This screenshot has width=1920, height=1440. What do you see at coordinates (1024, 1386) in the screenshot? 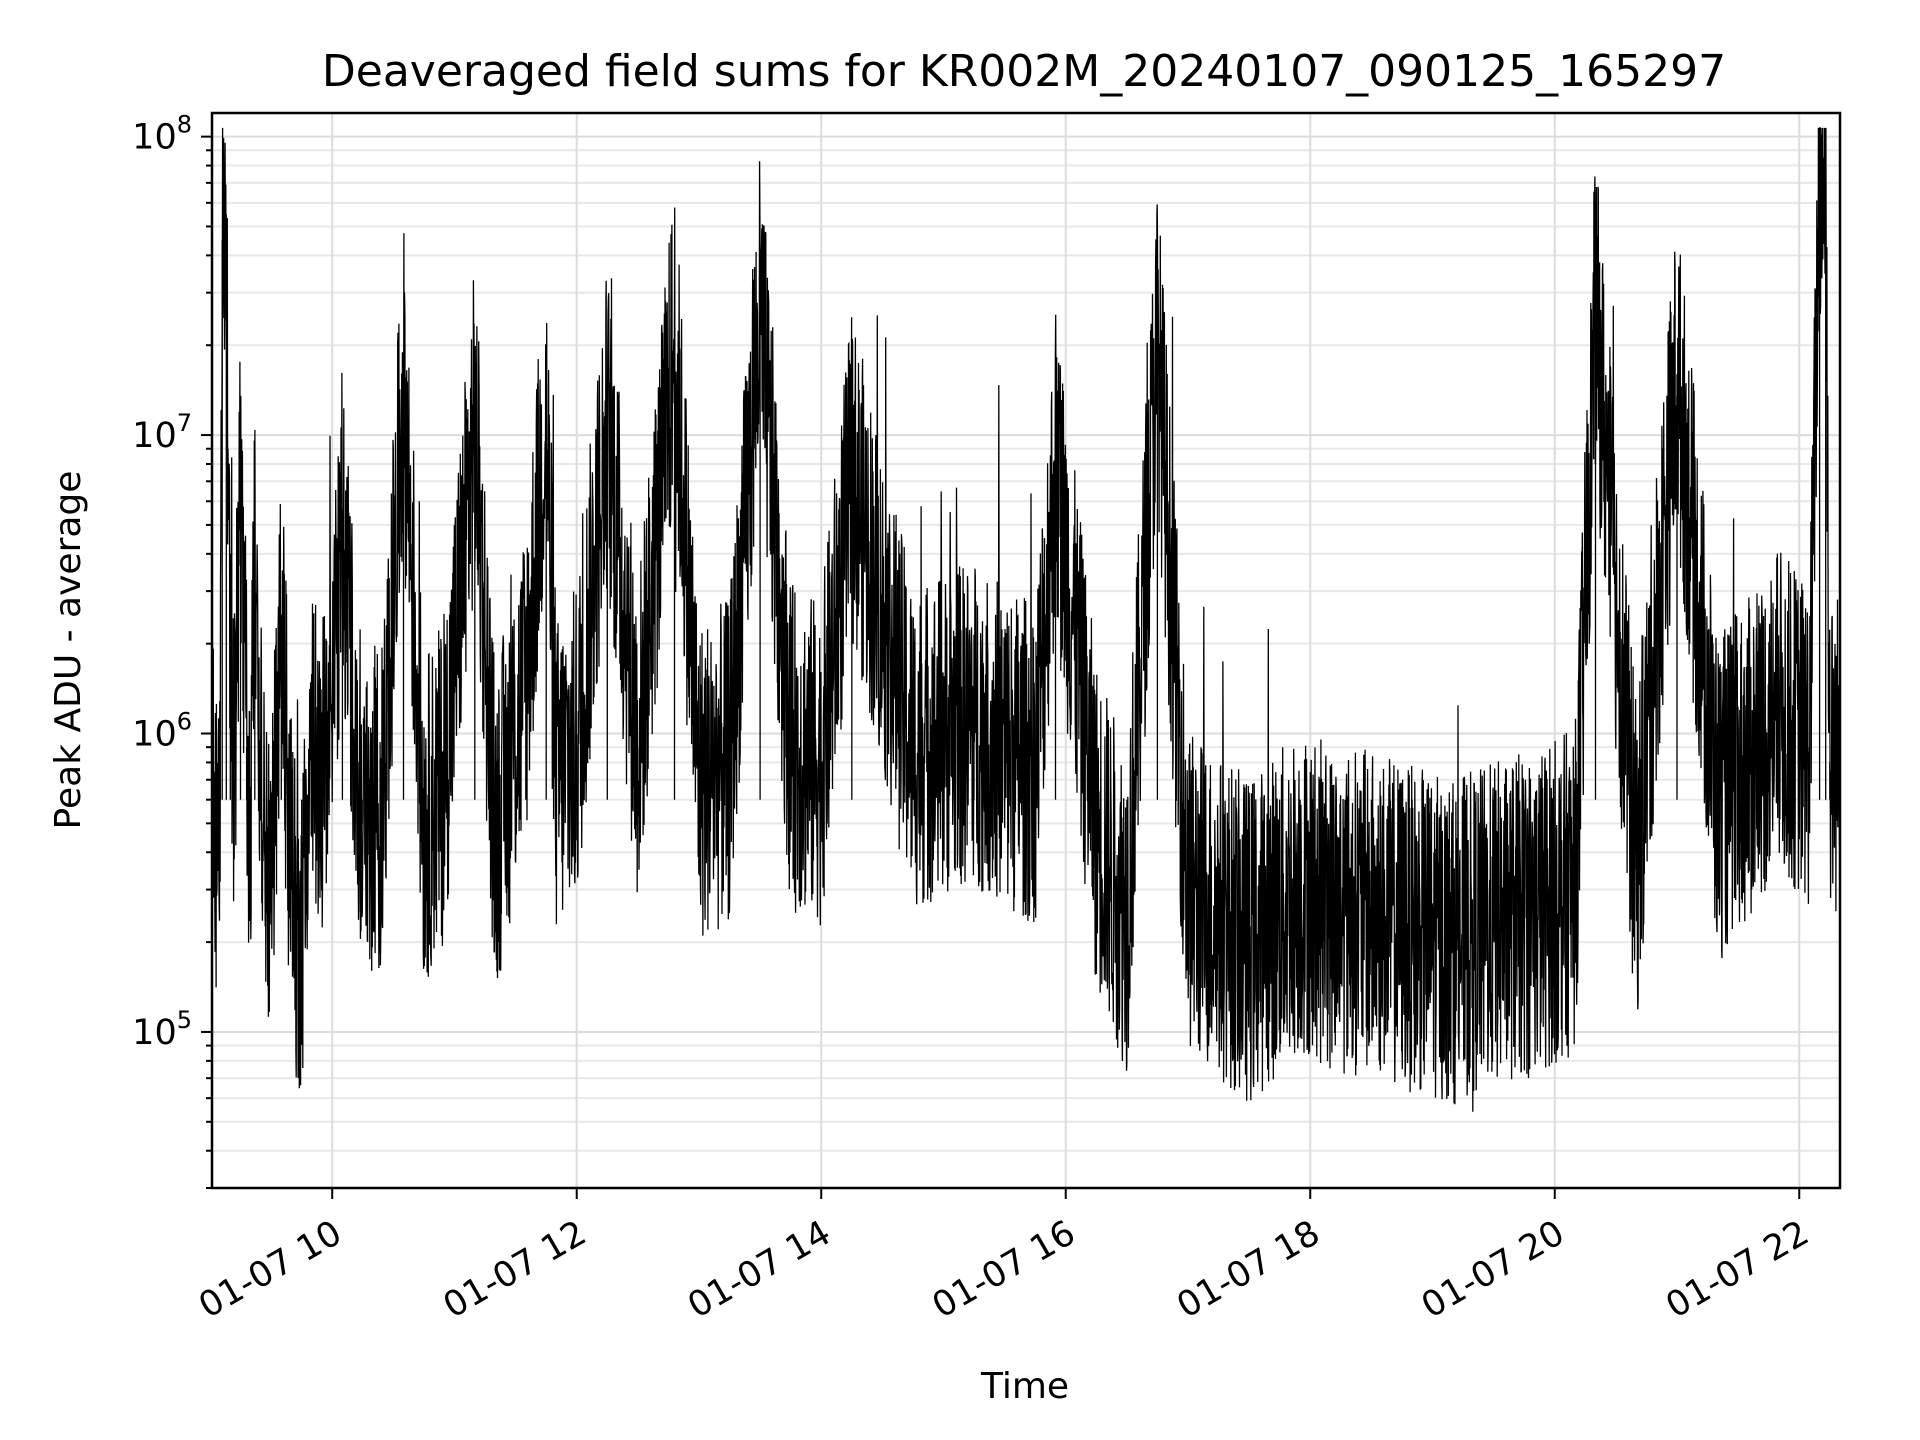
I see `x-axis-label: Time` at bounding box center [1024, 1386].